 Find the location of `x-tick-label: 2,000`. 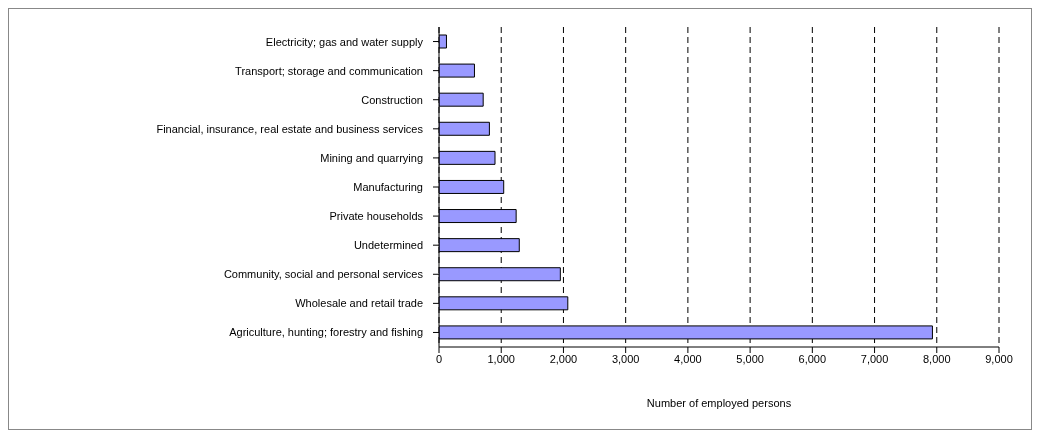

x-tick-label: 2,000 is located at coordinates (563, 358).